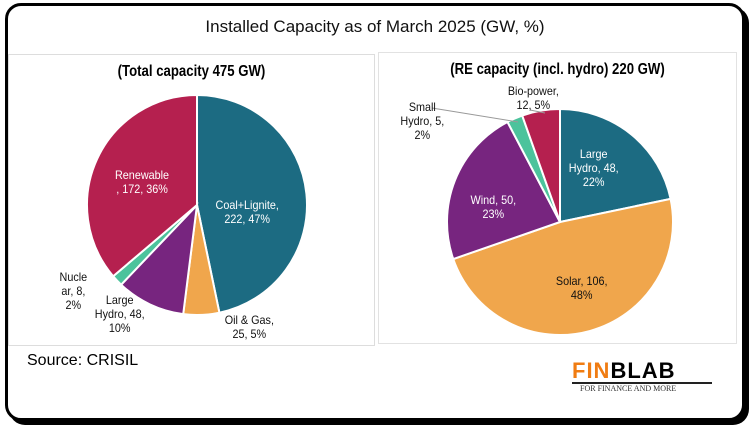 The width and height of the screenshot is (750, 425). Describe the element at coordinates (73, 277) in the screenshot. I see `slice-label-line: Nucle` at that location.